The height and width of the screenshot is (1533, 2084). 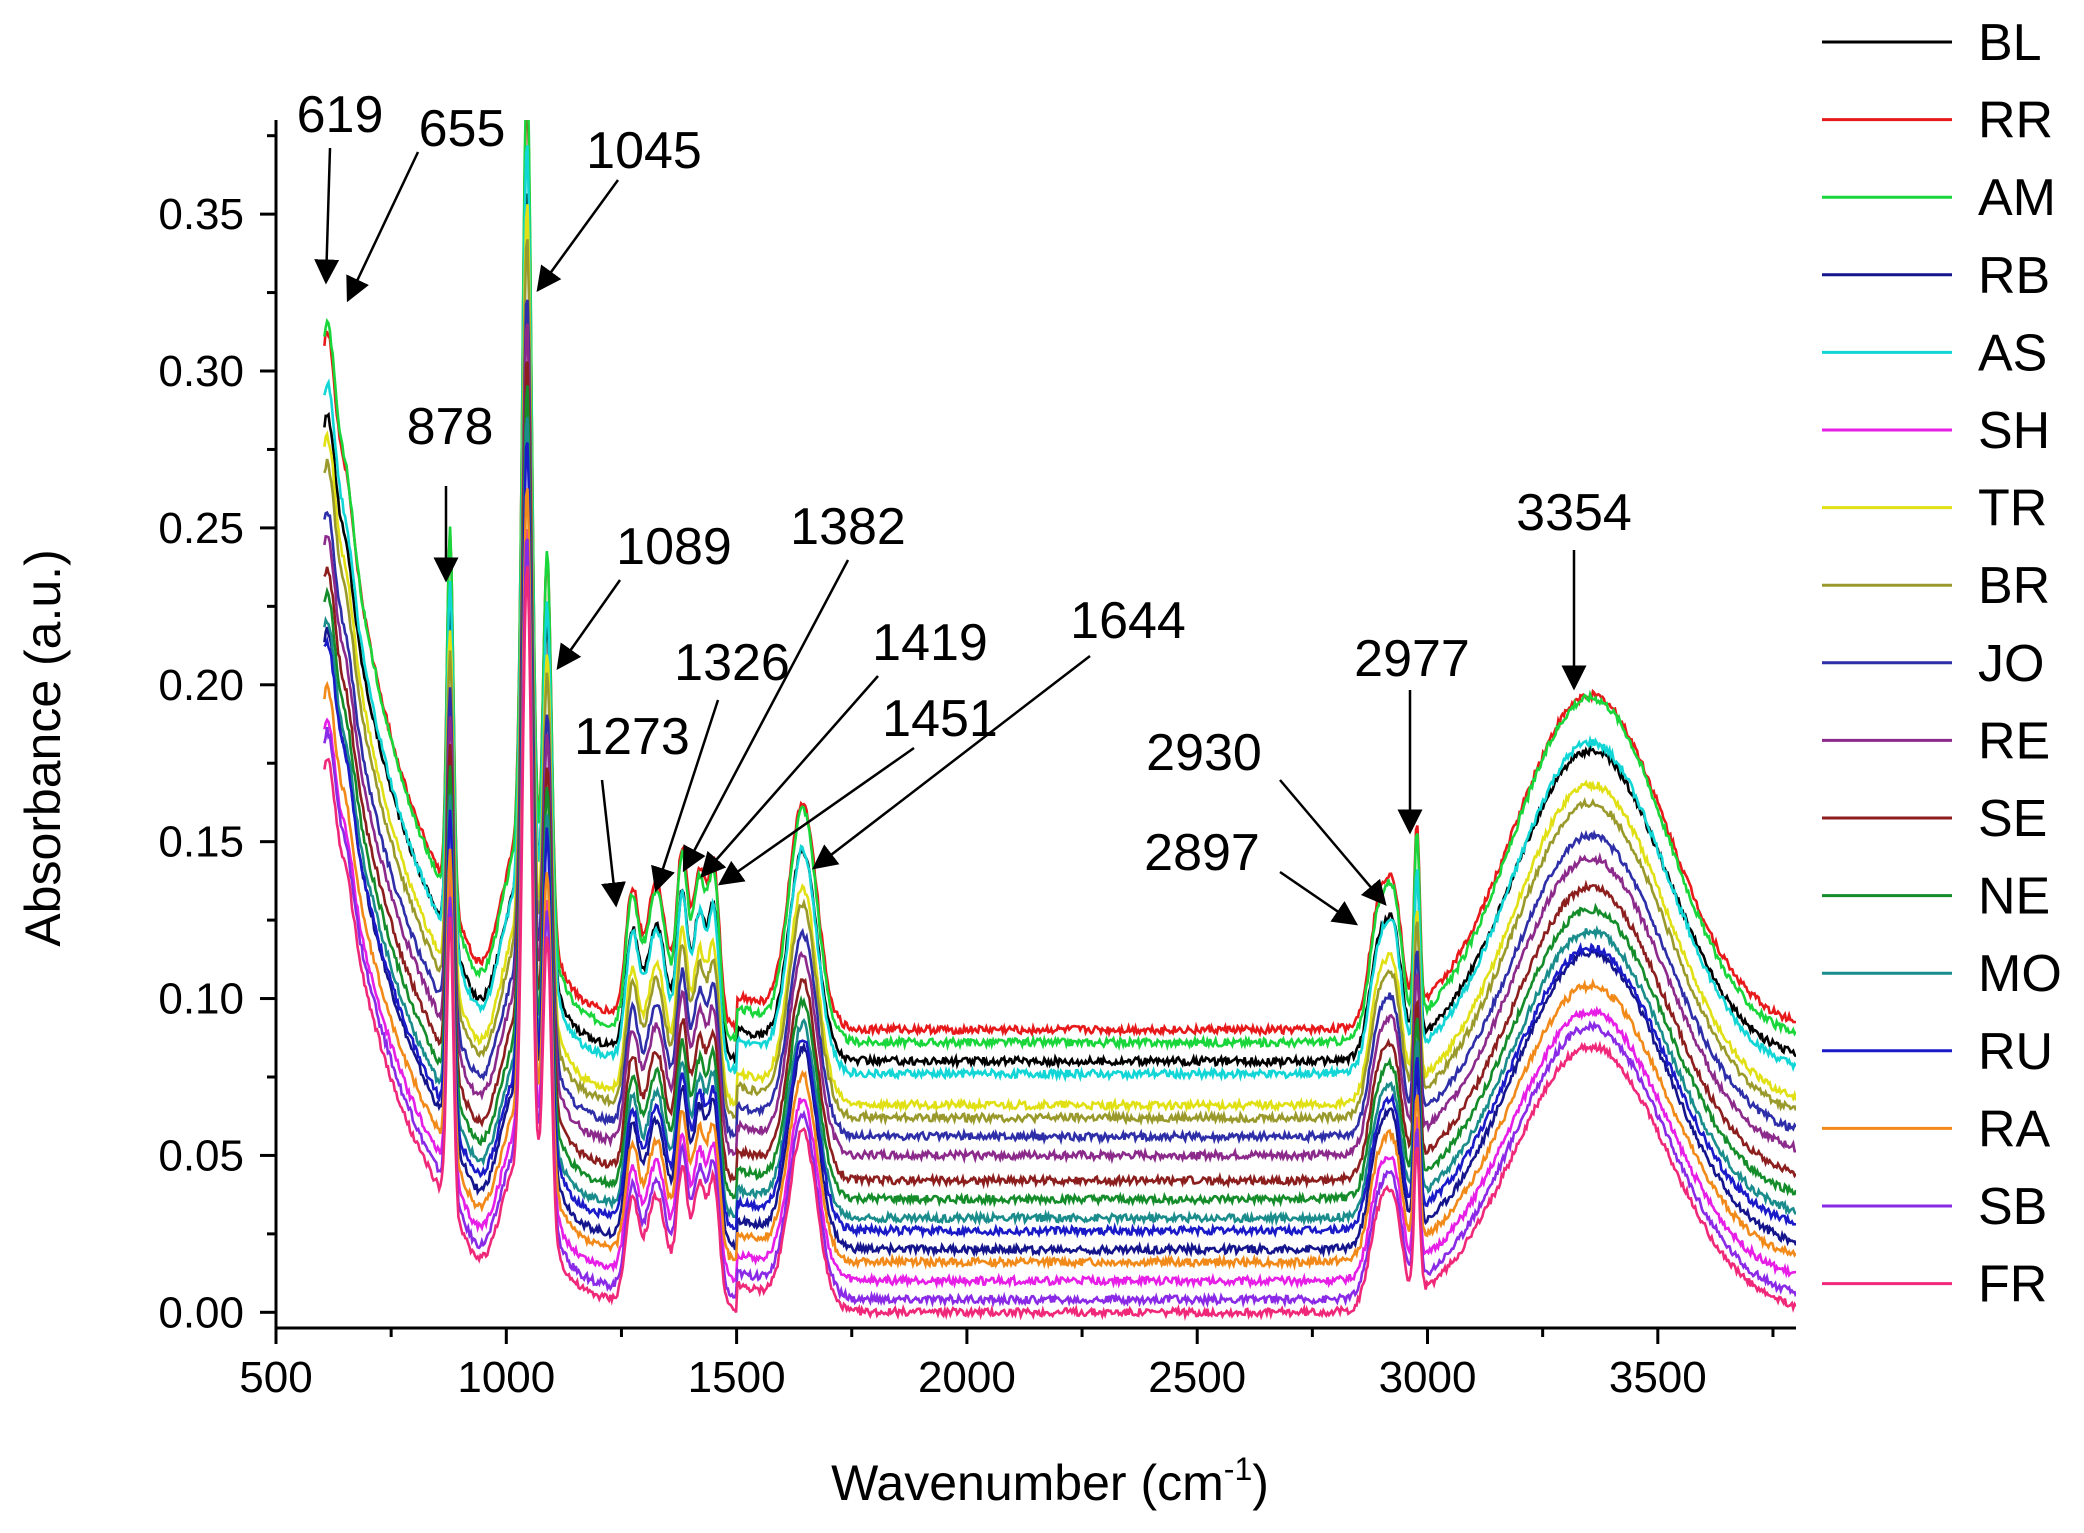 What do you see at coordinates (201, 1312) in the screenshot?
I see `y-tick-label: 0.00` at bounding box center [201, 1312].